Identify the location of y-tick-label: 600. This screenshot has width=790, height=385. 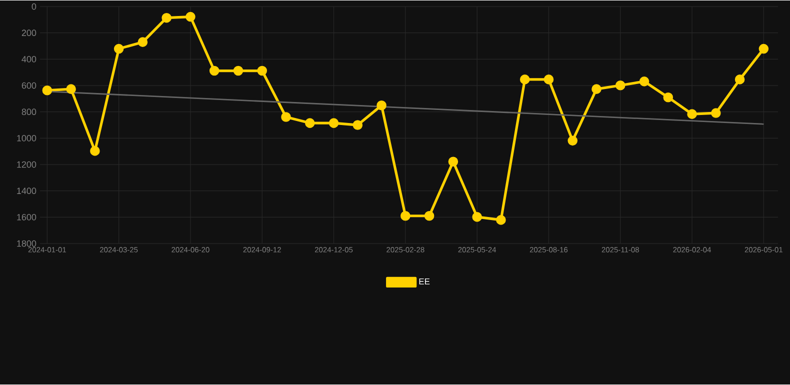
(29, 85).